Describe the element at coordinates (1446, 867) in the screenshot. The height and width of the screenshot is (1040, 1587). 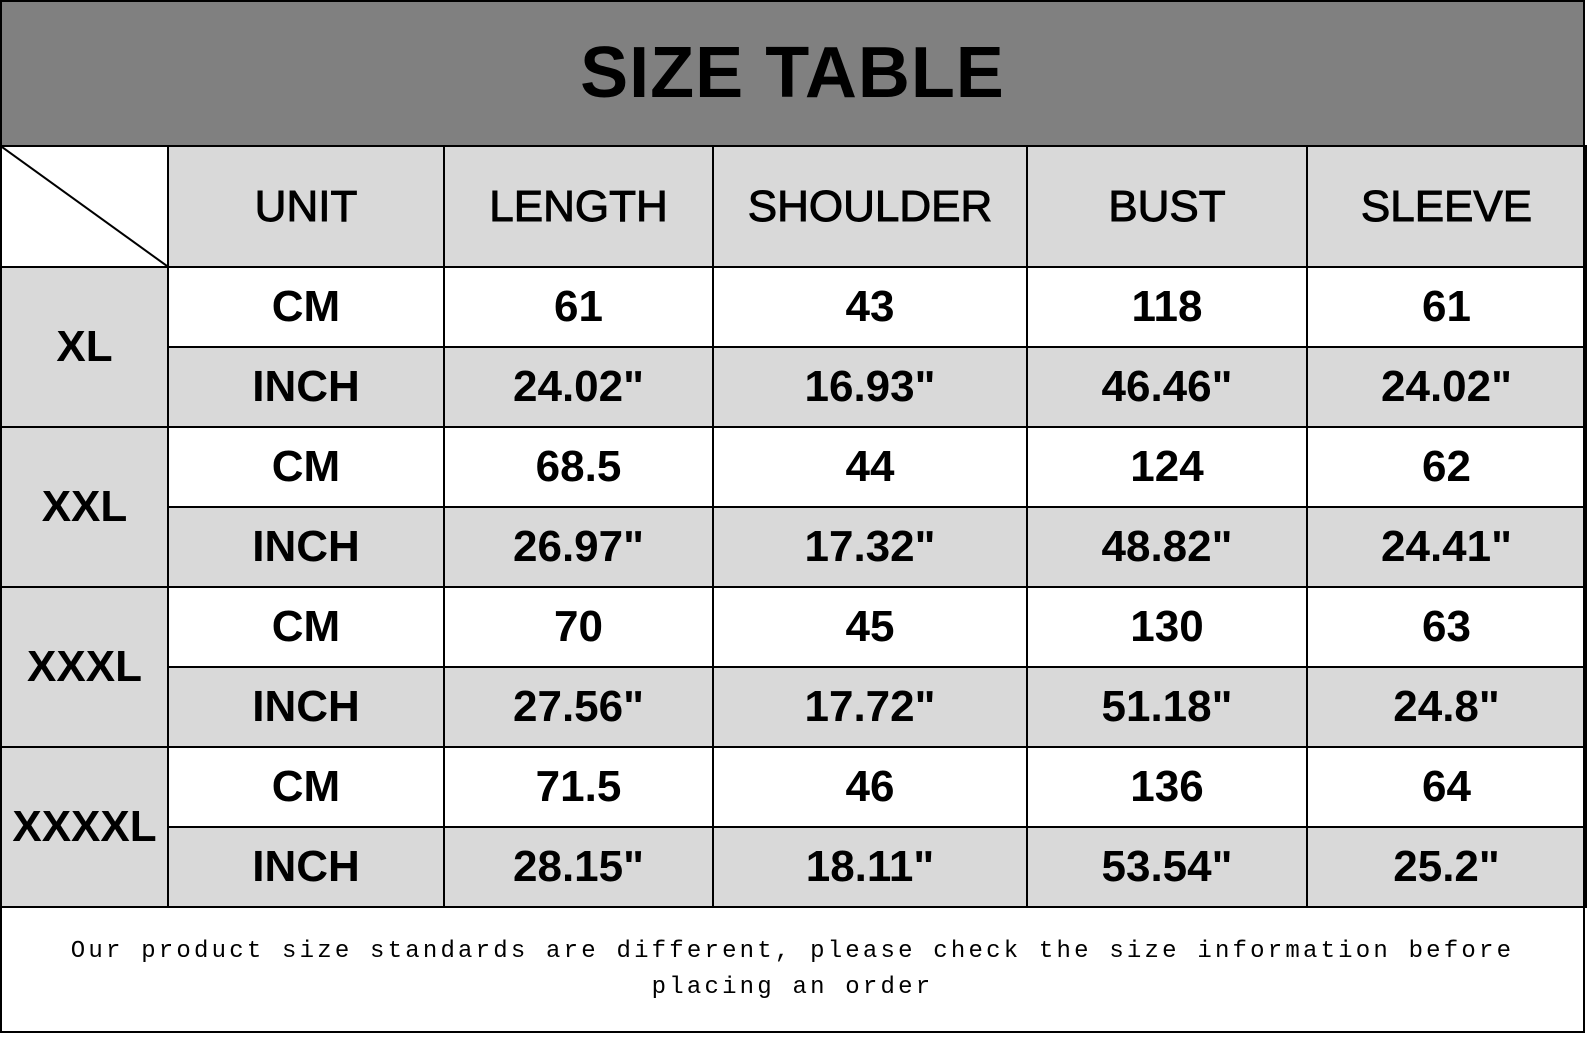
I see `measurement-cell: 25.2"` at that location.